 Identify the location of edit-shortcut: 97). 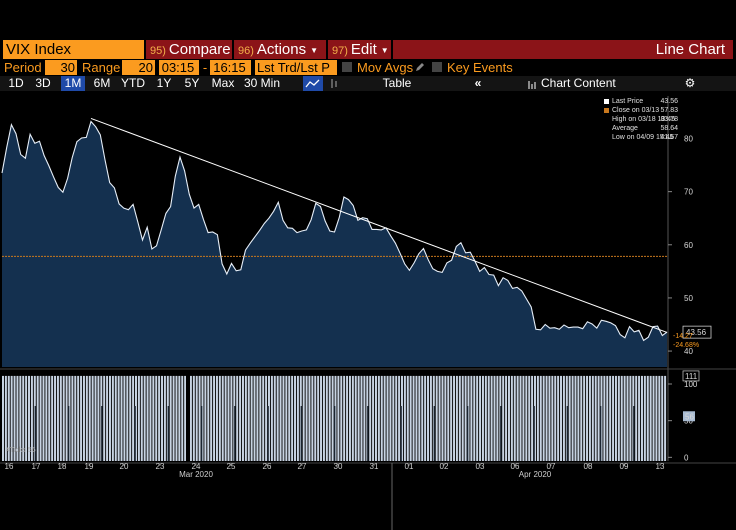
(340, 51).